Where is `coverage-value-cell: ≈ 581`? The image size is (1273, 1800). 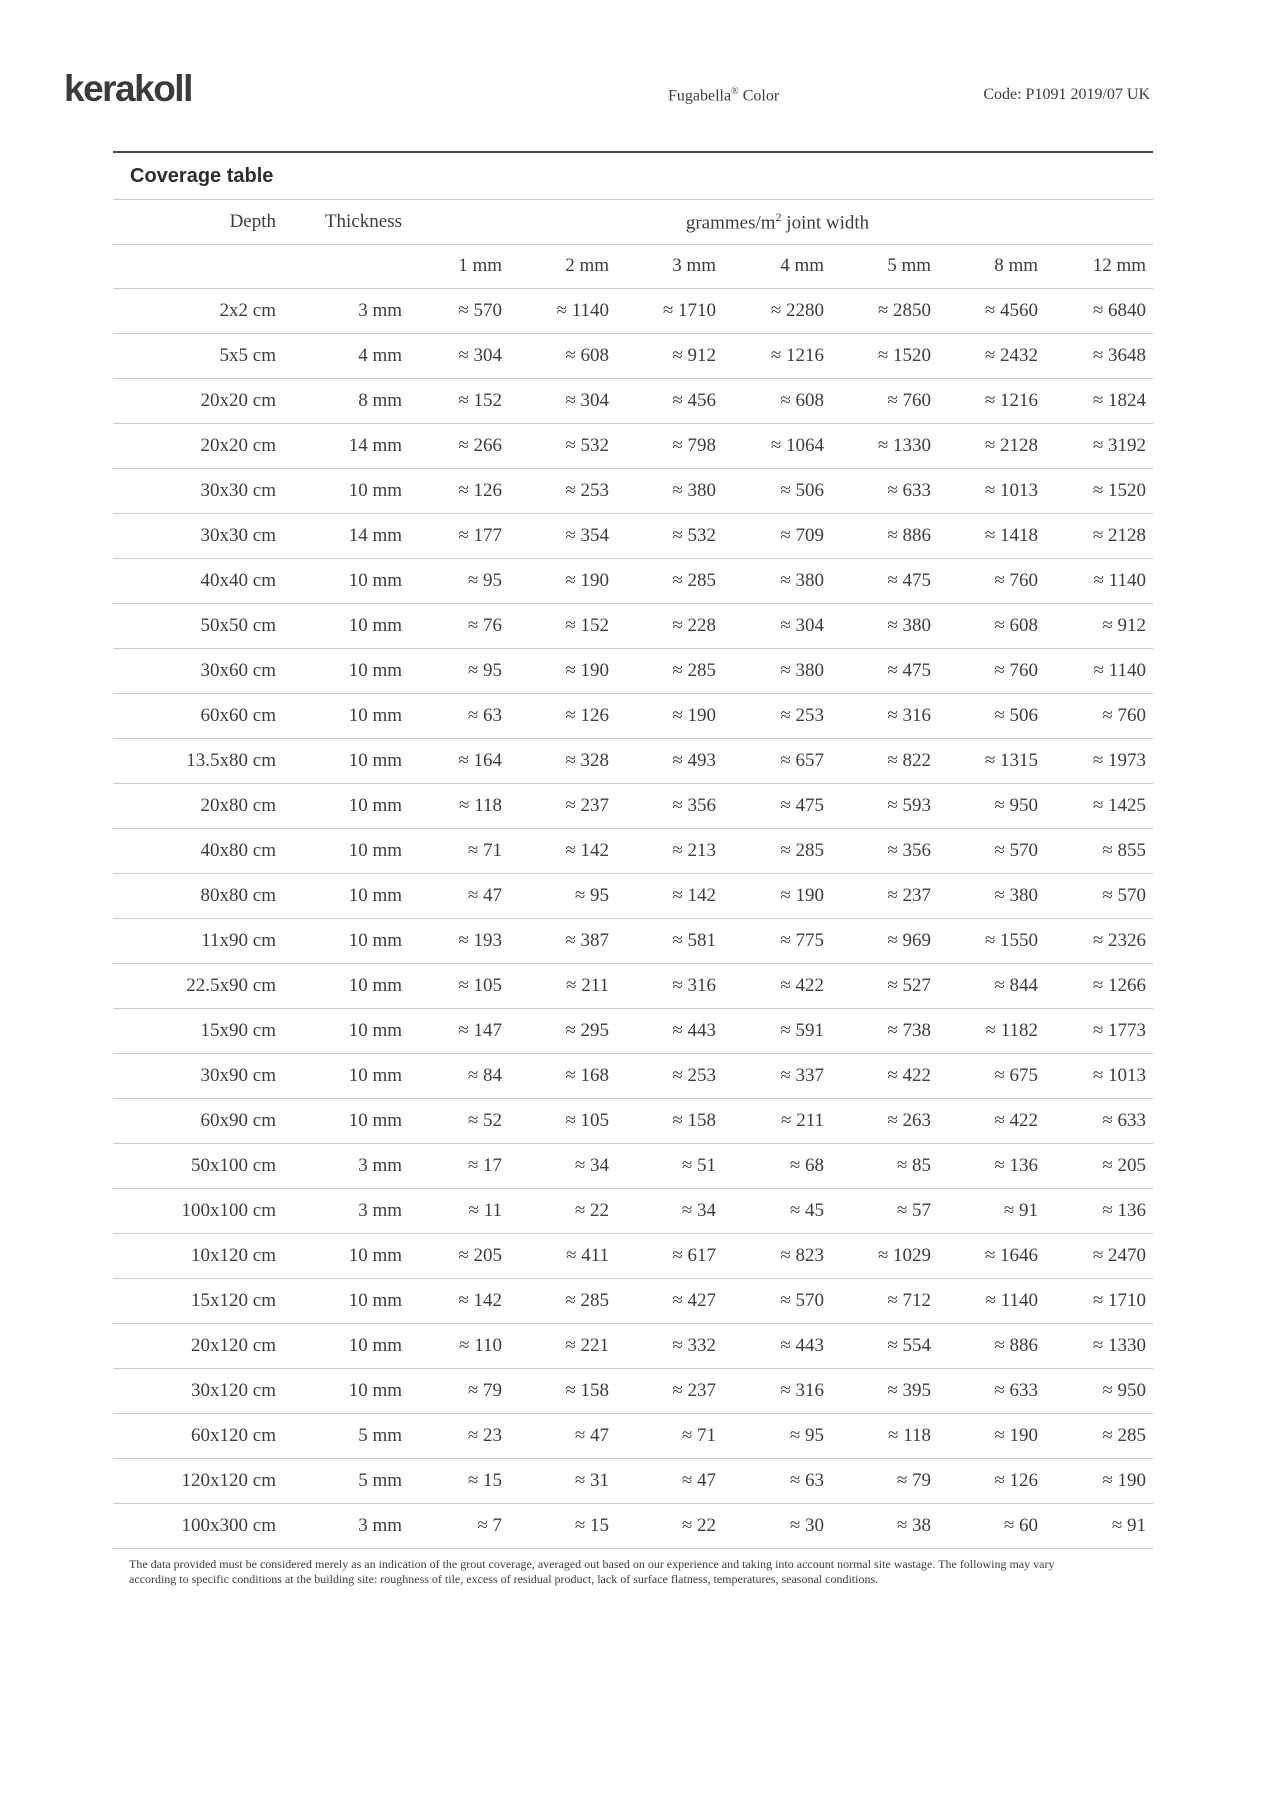 coverage-value-cell: ≈ 581 is located at coordinates (694, 940).